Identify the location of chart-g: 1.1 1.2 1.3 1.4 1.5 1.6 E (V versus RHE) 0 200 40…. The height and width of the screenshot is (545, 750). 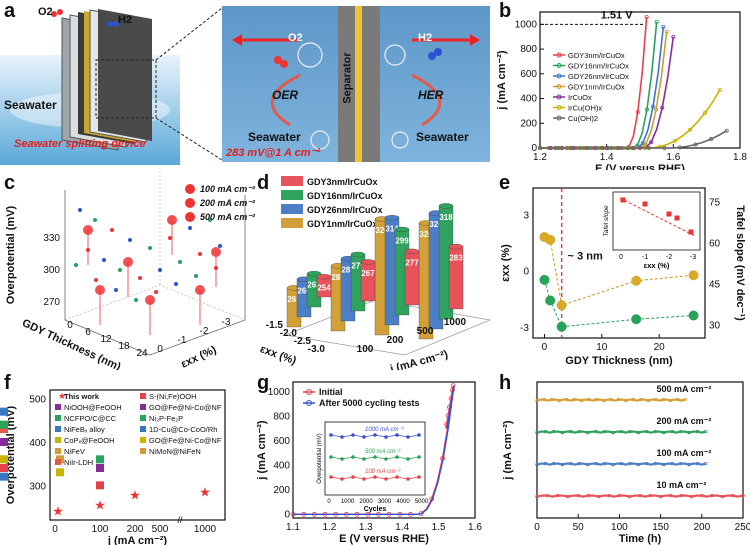
(369, 463).